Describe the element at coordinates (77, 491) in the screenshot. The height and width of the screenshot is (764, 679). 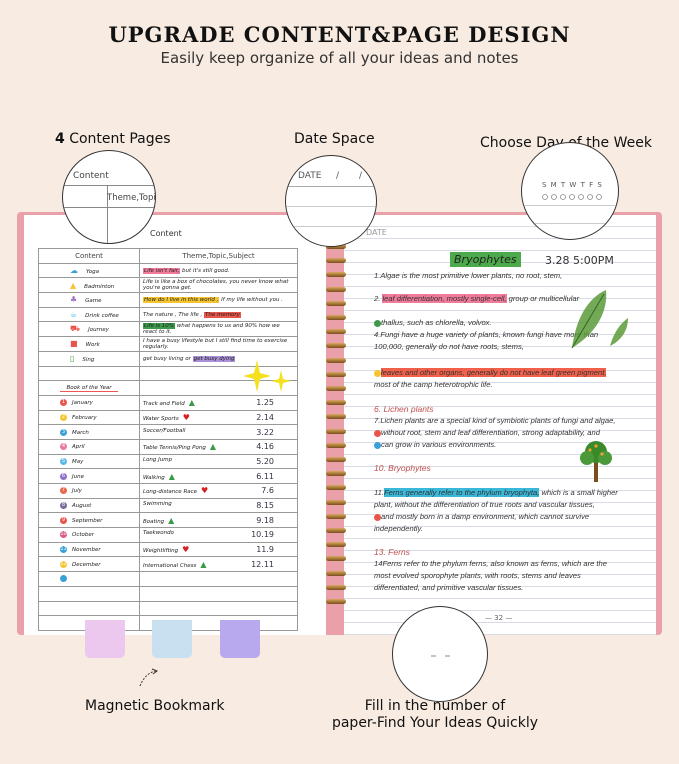
I see `month-label: July` at that location.